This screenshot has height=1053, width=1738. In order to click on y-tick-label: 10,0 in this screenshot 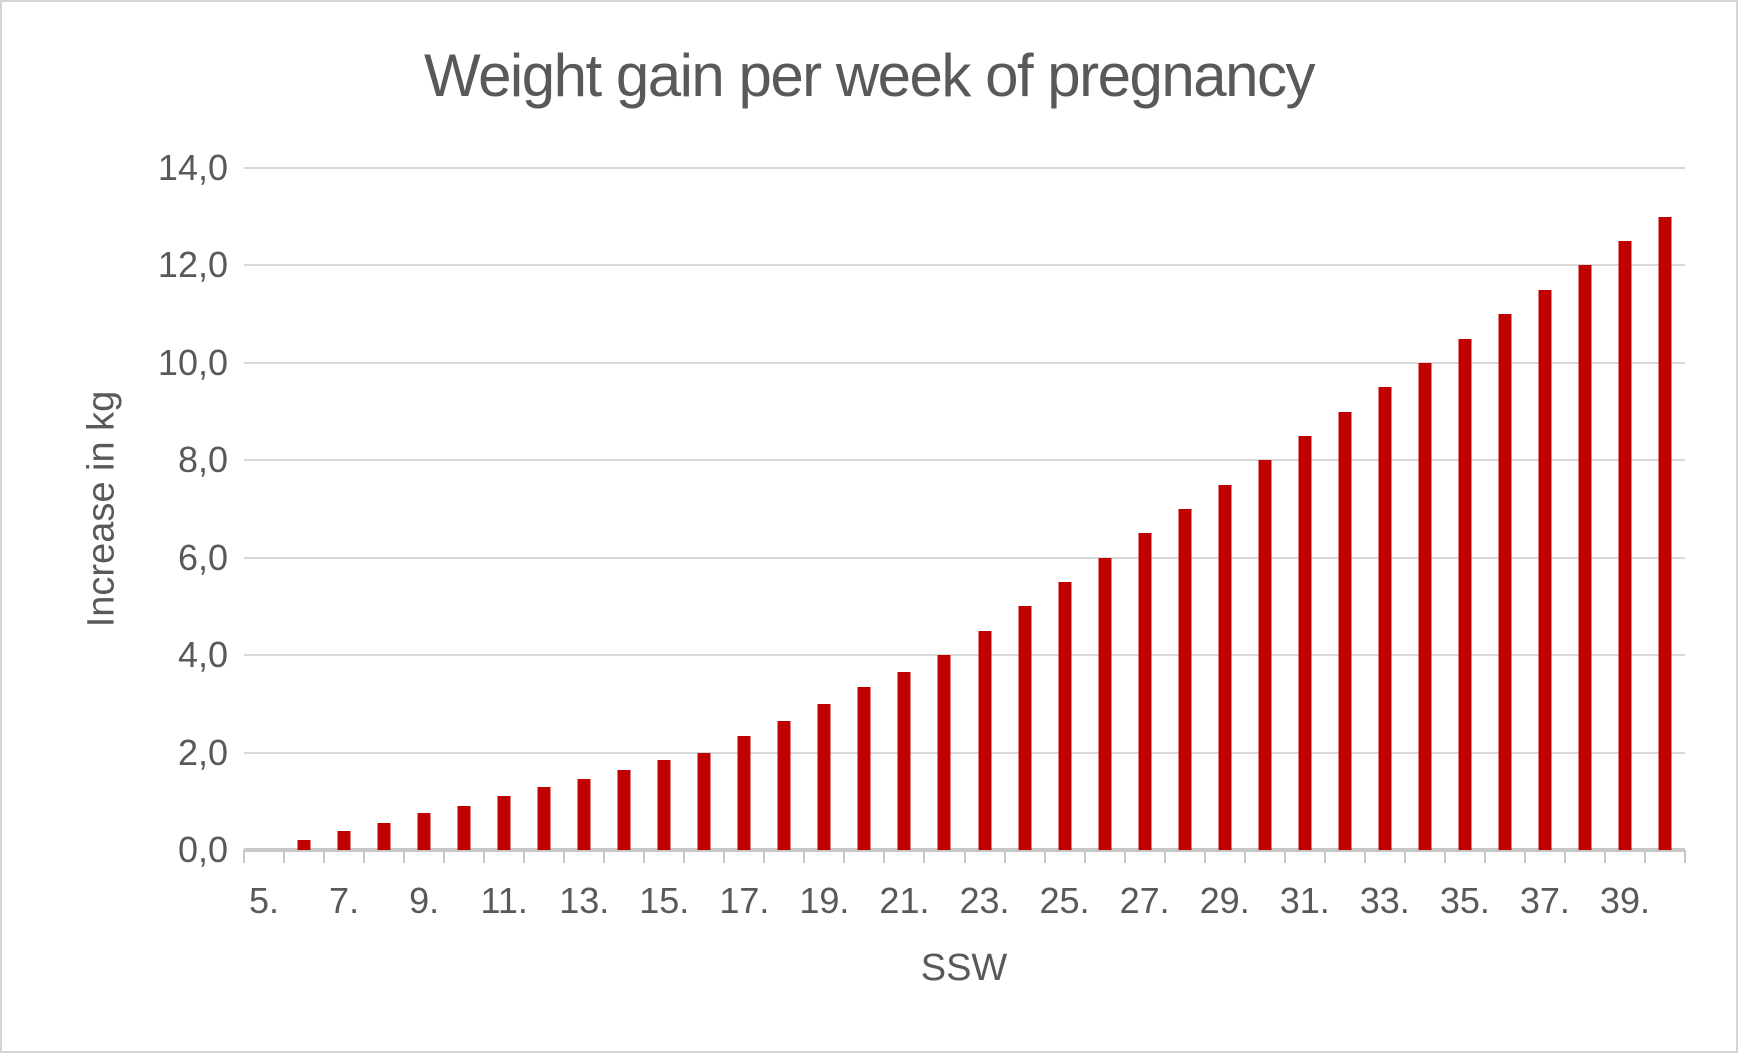, I will do `click(192, 362)`.